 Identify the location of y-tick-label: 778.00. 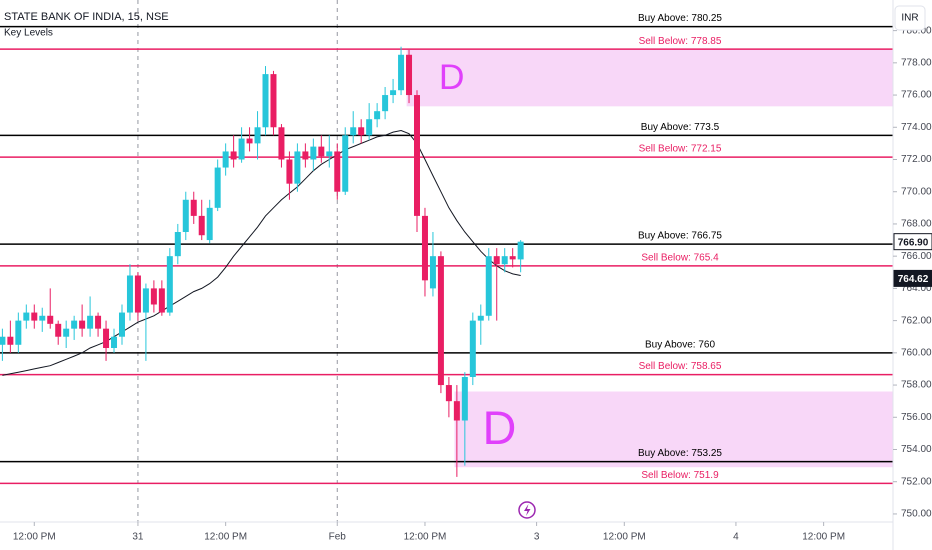
(916, 62).